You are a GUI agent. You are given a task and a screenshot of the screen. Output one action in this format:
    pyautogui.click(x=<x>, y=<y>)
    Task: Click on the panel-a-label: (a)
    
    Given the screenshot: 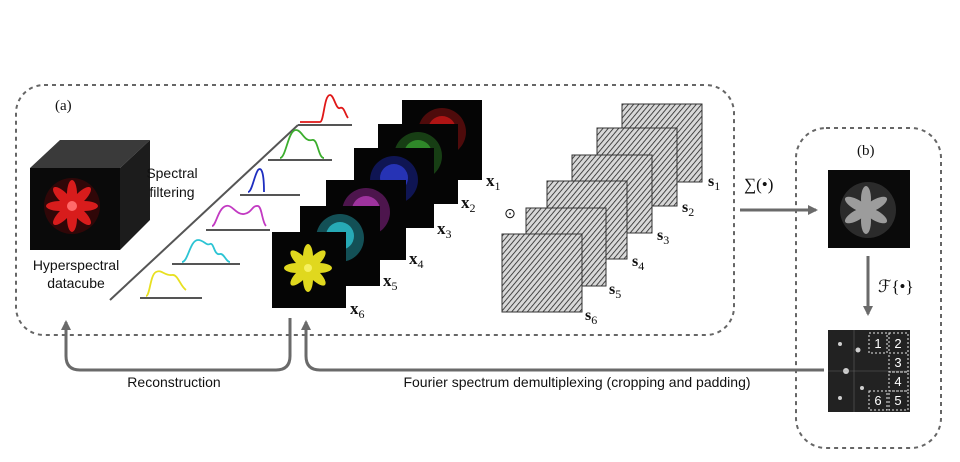 What is the action you would take?
    pyautogui.click(x=63, y=106)
    